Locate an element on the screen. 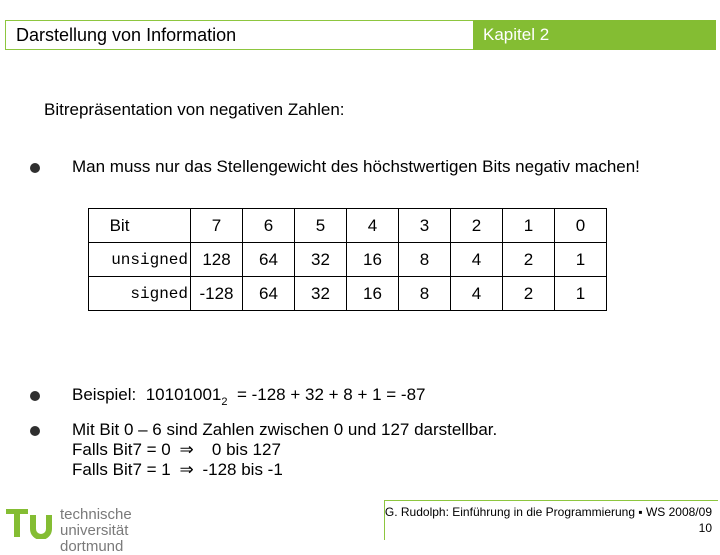 The image size is (720, 555). range-condition-0: Falls Bit7 = 0 is located at coordinates (121, 449).